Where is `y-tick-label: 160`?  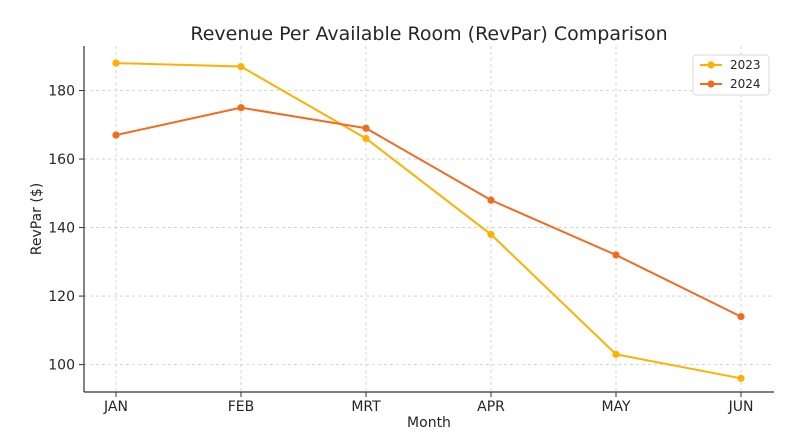
y-tick-label: 160 is located at coordinates (61, 160).